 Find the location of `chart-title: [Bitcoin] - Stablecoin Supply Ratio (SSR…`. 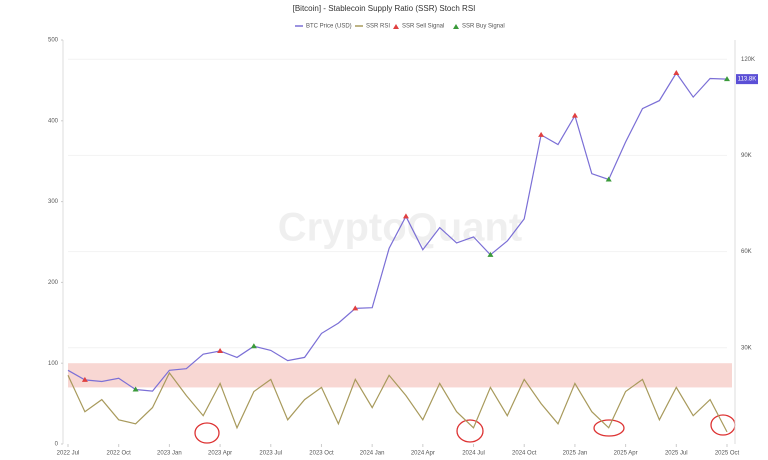

chart-title: [Bitcoin] - Stablecoin Supply Ratio (SSR… is located at coordinates (384, 8).